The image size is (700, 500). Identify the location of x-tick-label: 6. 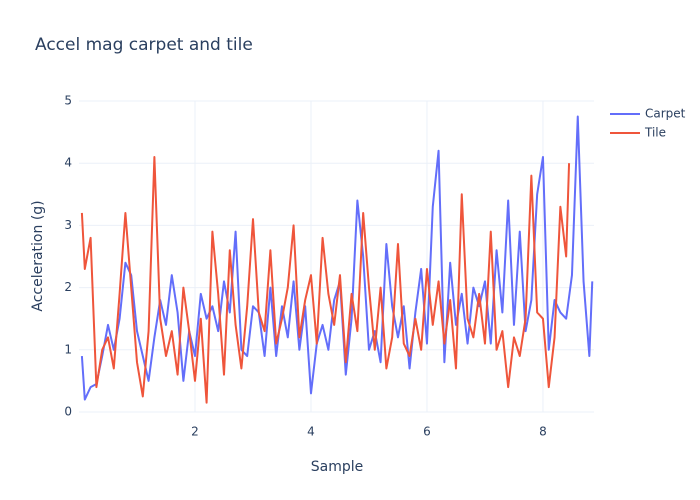
(427, 432).